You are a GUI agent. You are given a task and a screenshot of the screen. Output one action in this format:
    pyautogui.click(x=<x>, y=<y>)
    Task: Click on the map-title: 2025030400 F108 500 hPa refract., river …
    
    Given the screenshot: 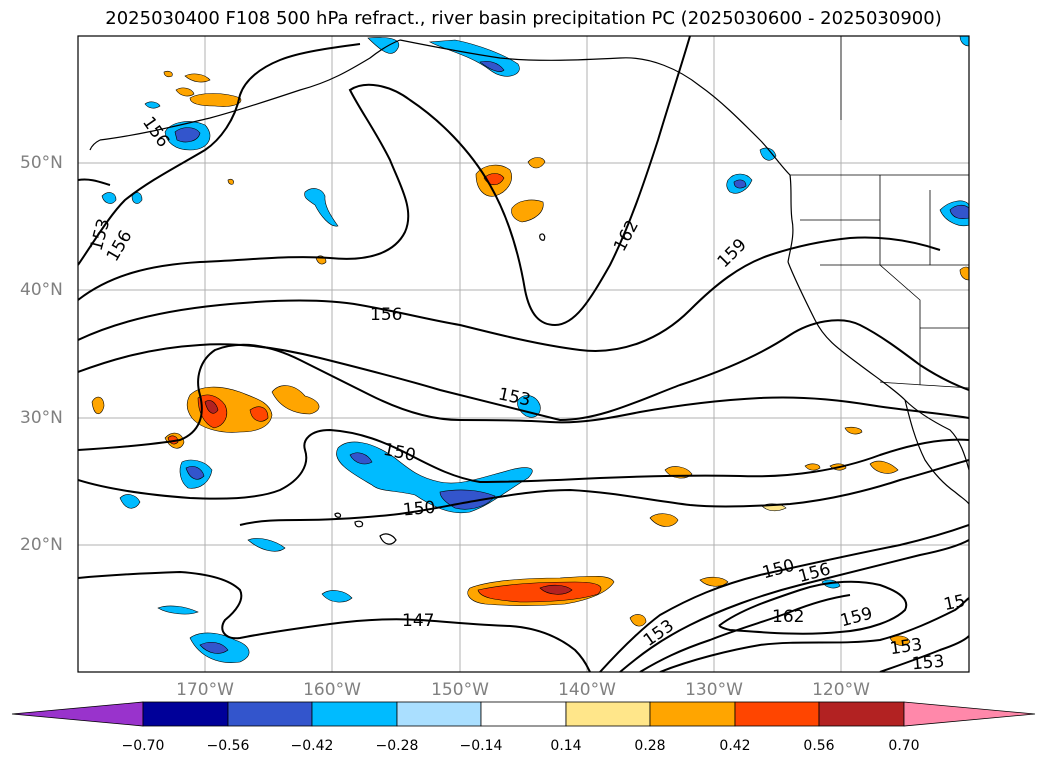 What is the action you would take?
    pyautogui.click(x=523, y=18)
    